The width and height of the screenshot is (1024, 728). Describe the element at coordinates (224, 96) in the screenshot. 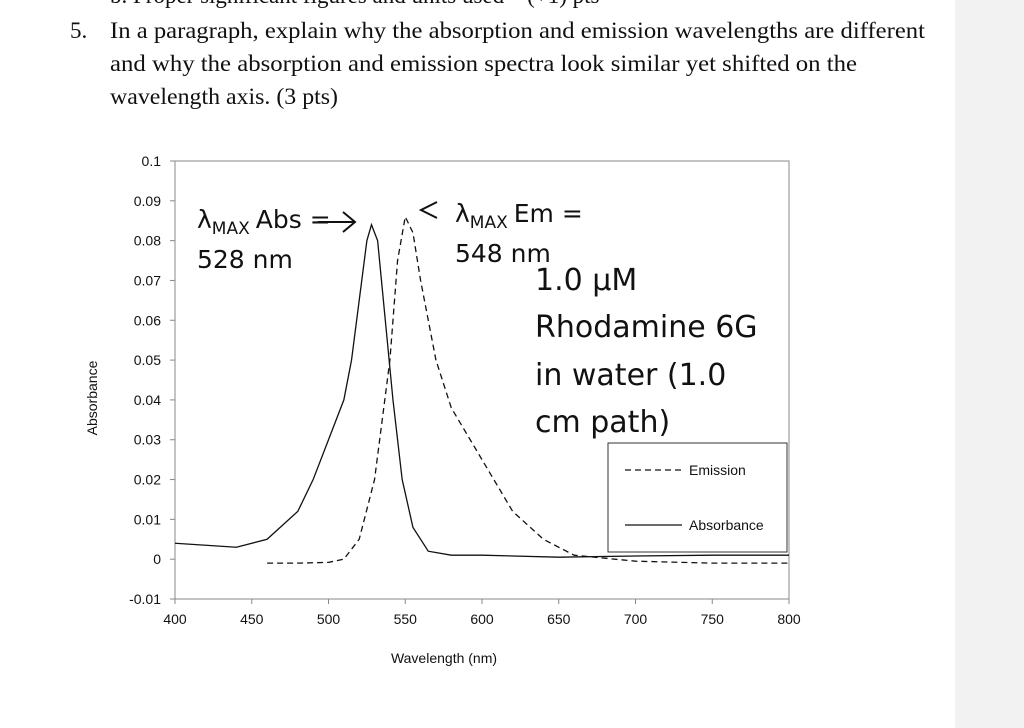

I see `question-line: wavelength axis. (3 pts)` at that location.